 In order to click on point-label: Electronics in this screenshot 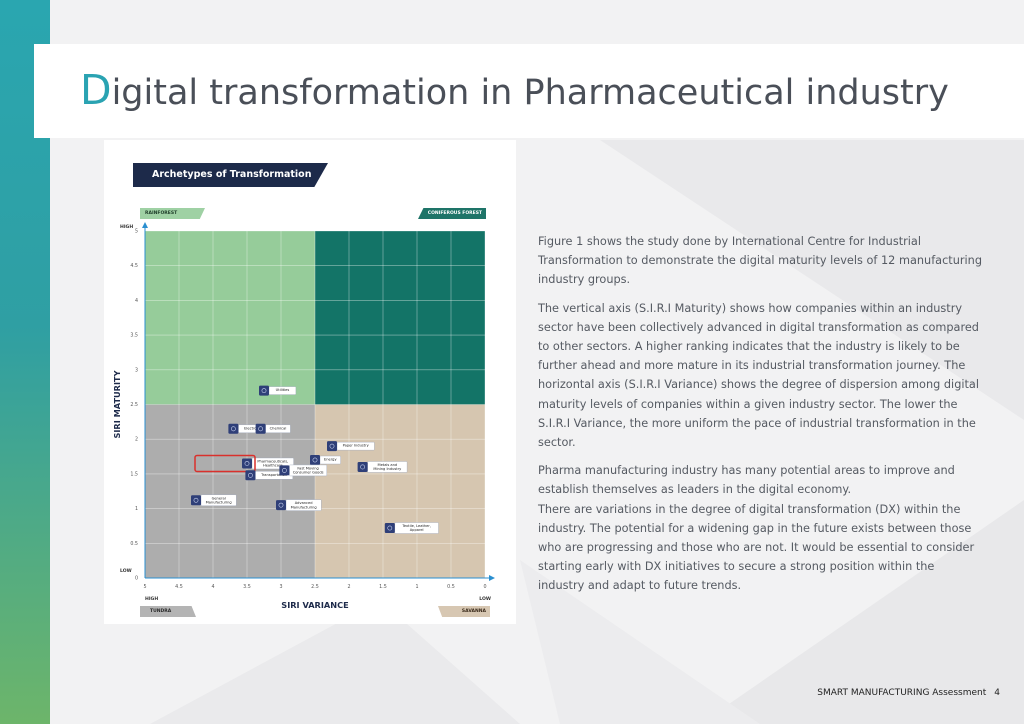, I will do `click(254, 428)`.